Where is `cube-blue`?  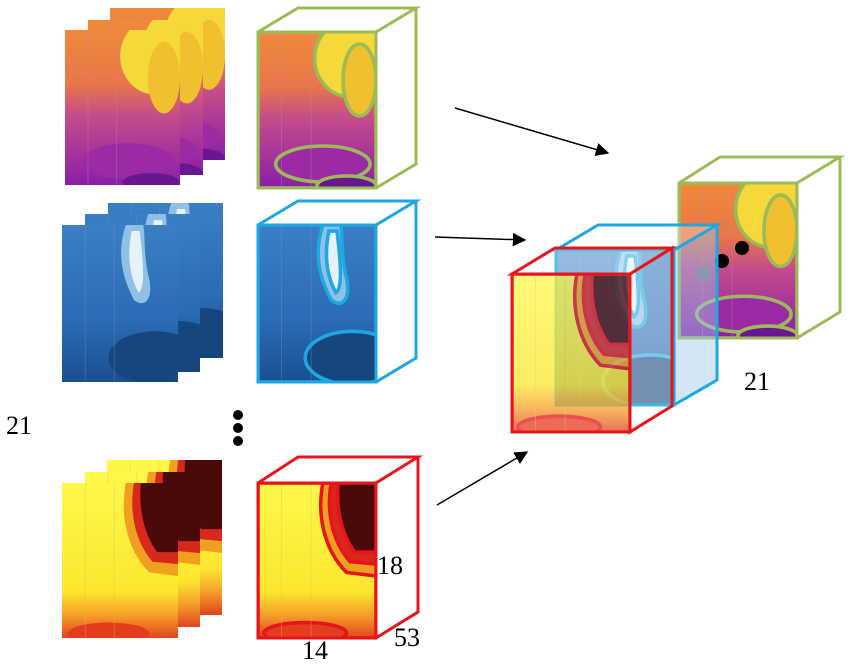 cube-blue is located at coordinates (339, 291).